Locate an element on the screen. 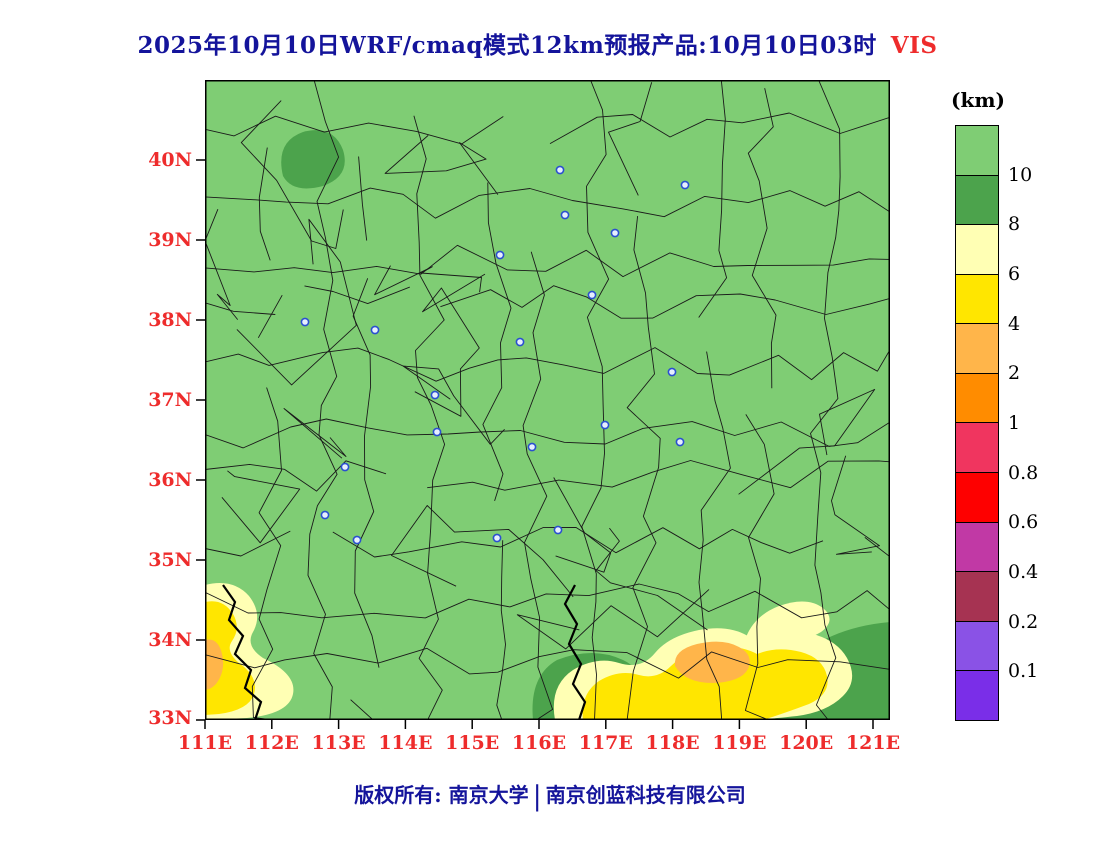  lon-label: 115E is located at coordinates (472, 743).